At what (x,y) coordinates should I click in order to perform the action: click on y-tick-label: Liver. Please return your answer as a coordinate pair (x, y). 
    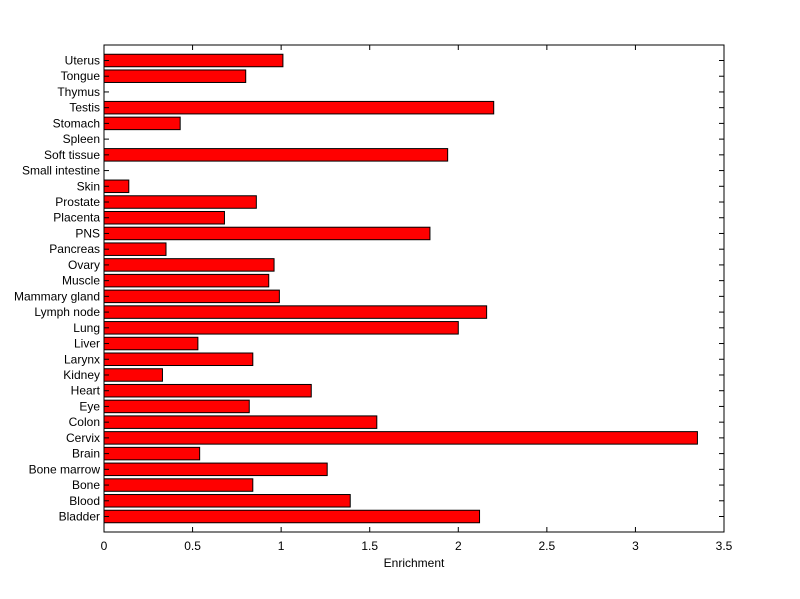
    Looking at the image, I should click on (87, 344).